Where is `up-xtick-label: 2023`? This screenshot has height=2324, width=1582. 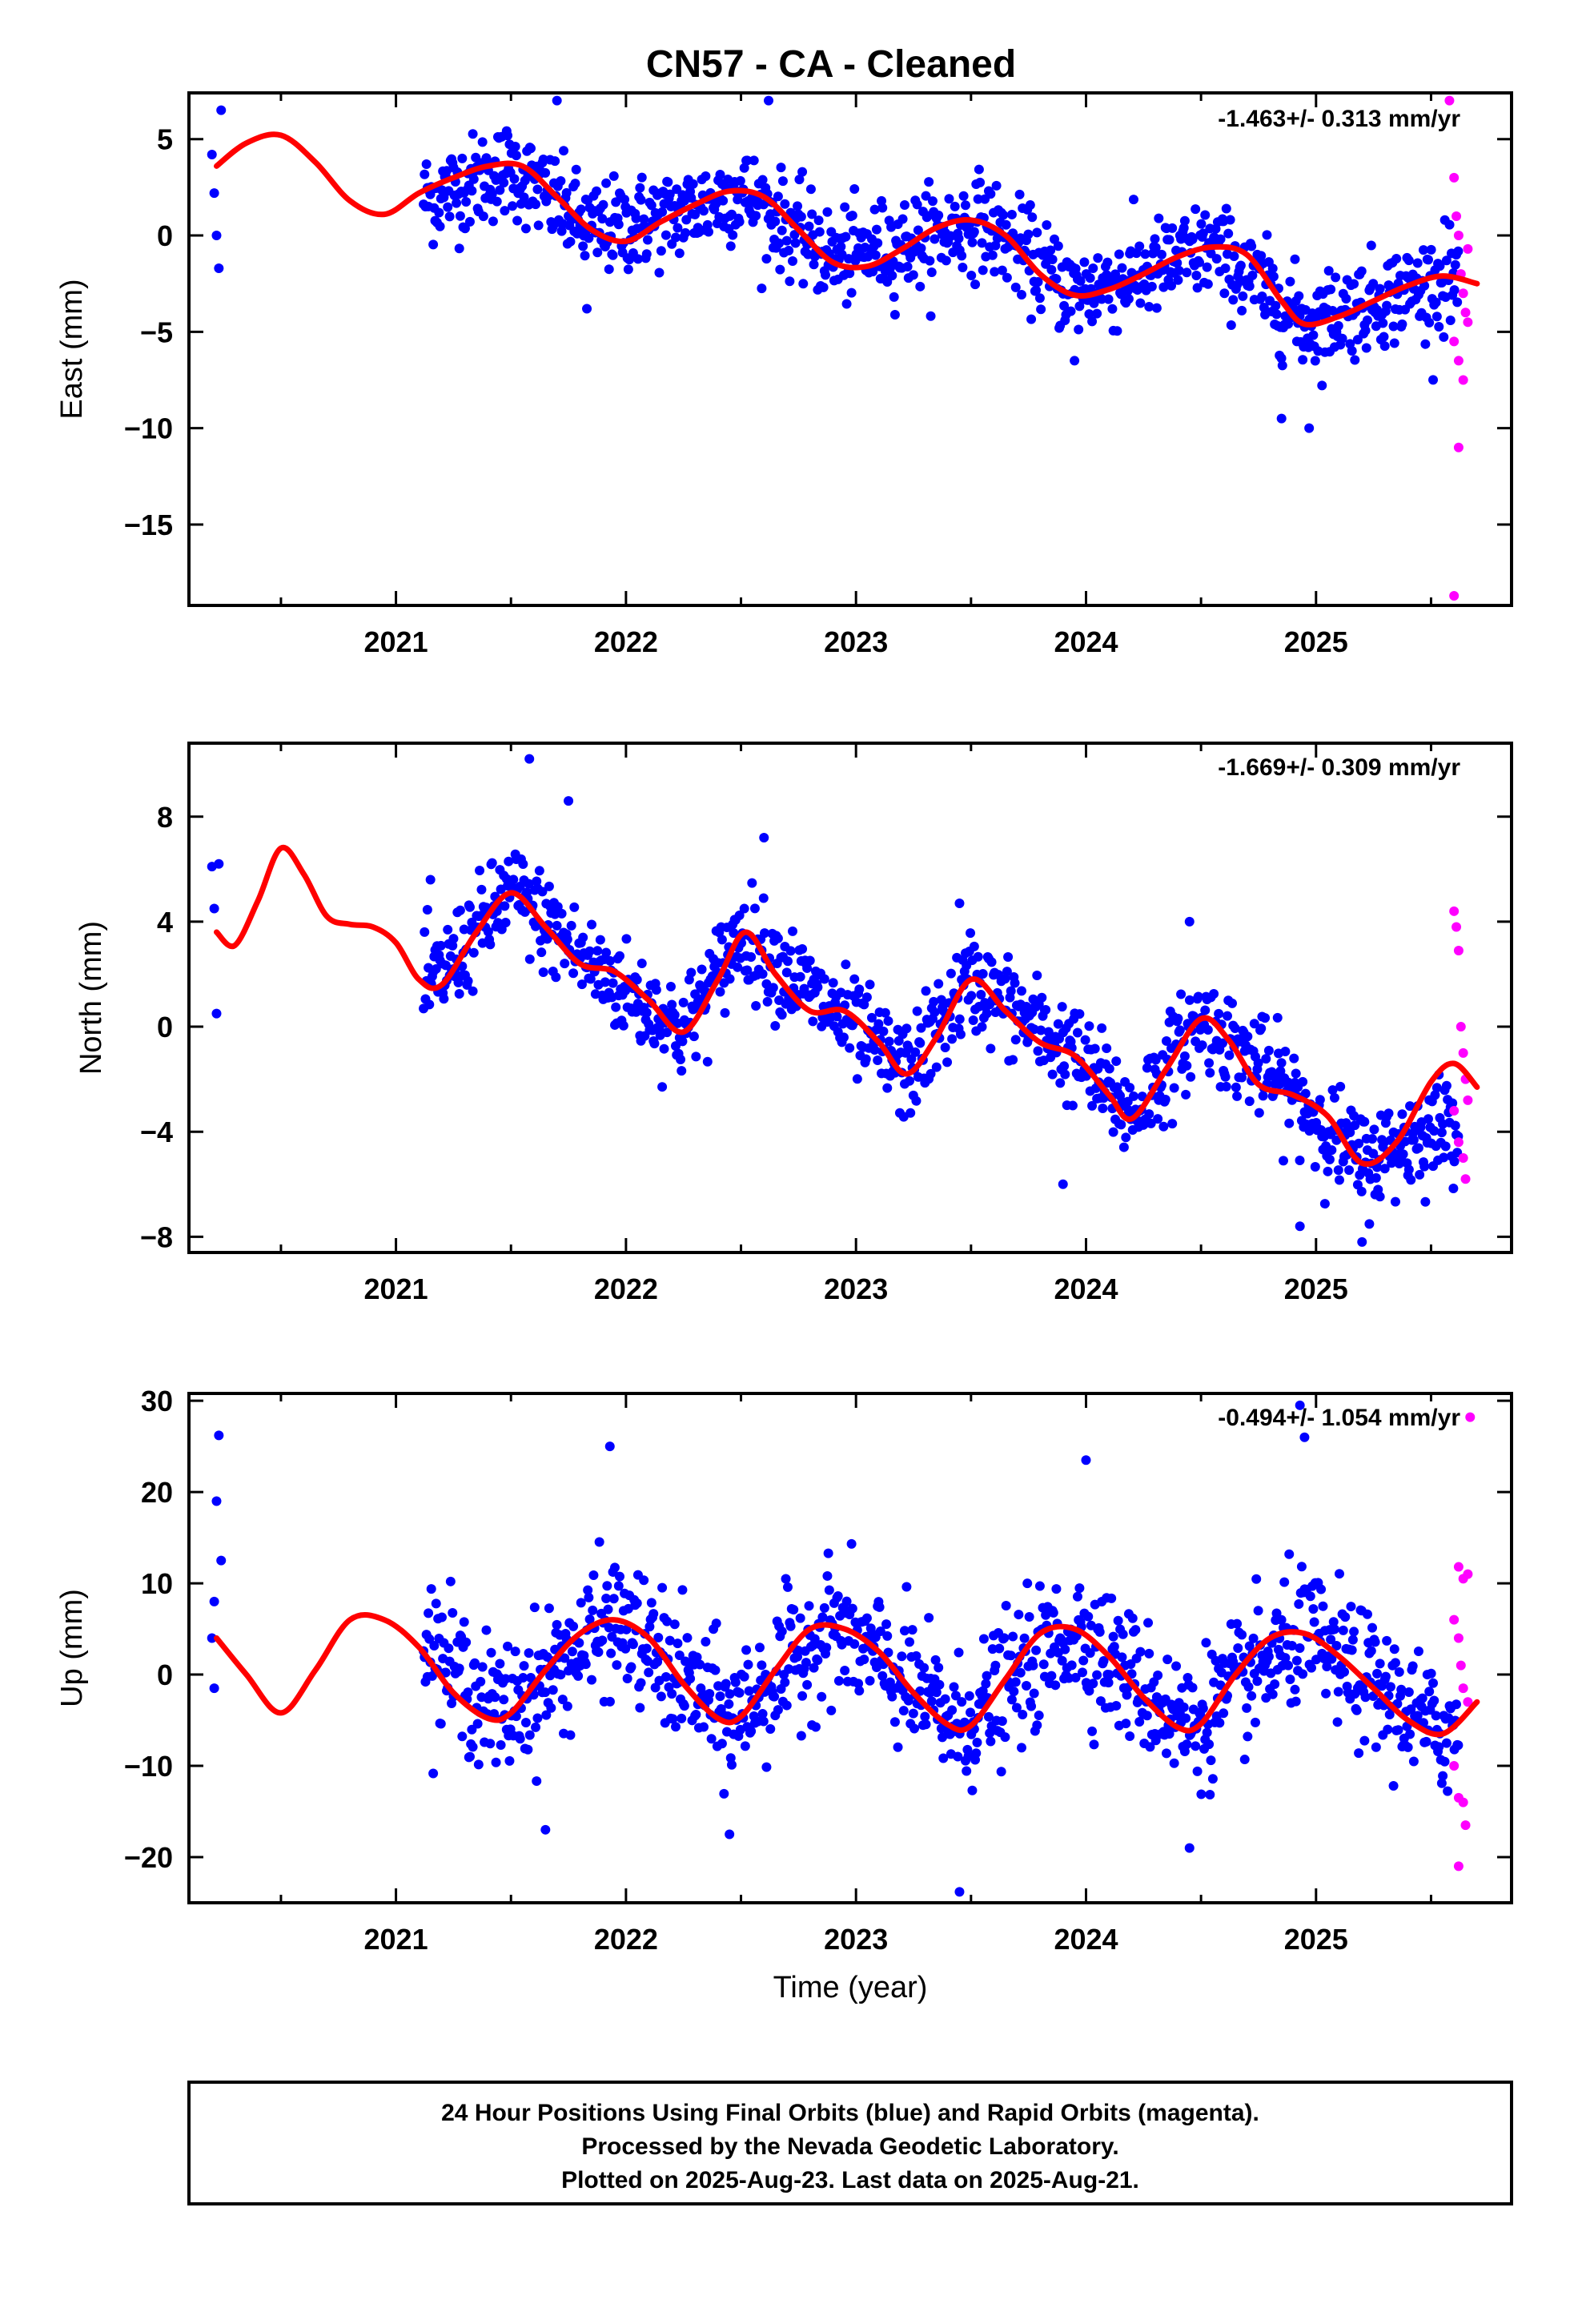 up-xtick-label: 2023 is located at coordinates (856, 1940).